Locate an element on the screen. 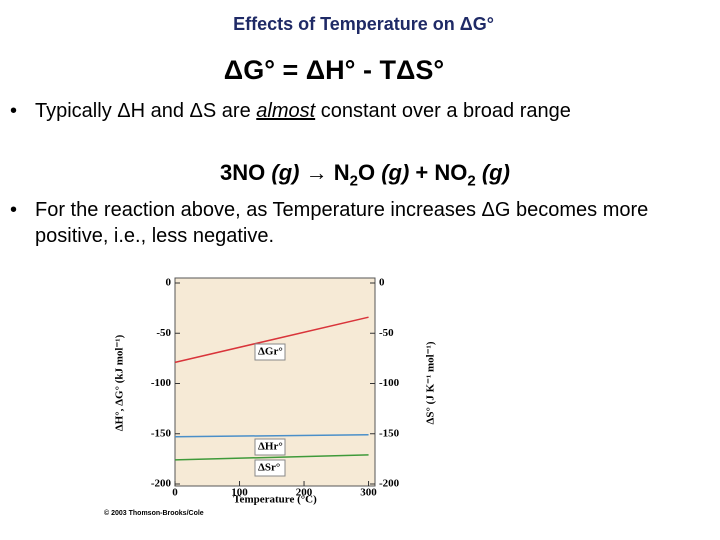  series-label: ΔSr° is located at coordinates (269, 468).